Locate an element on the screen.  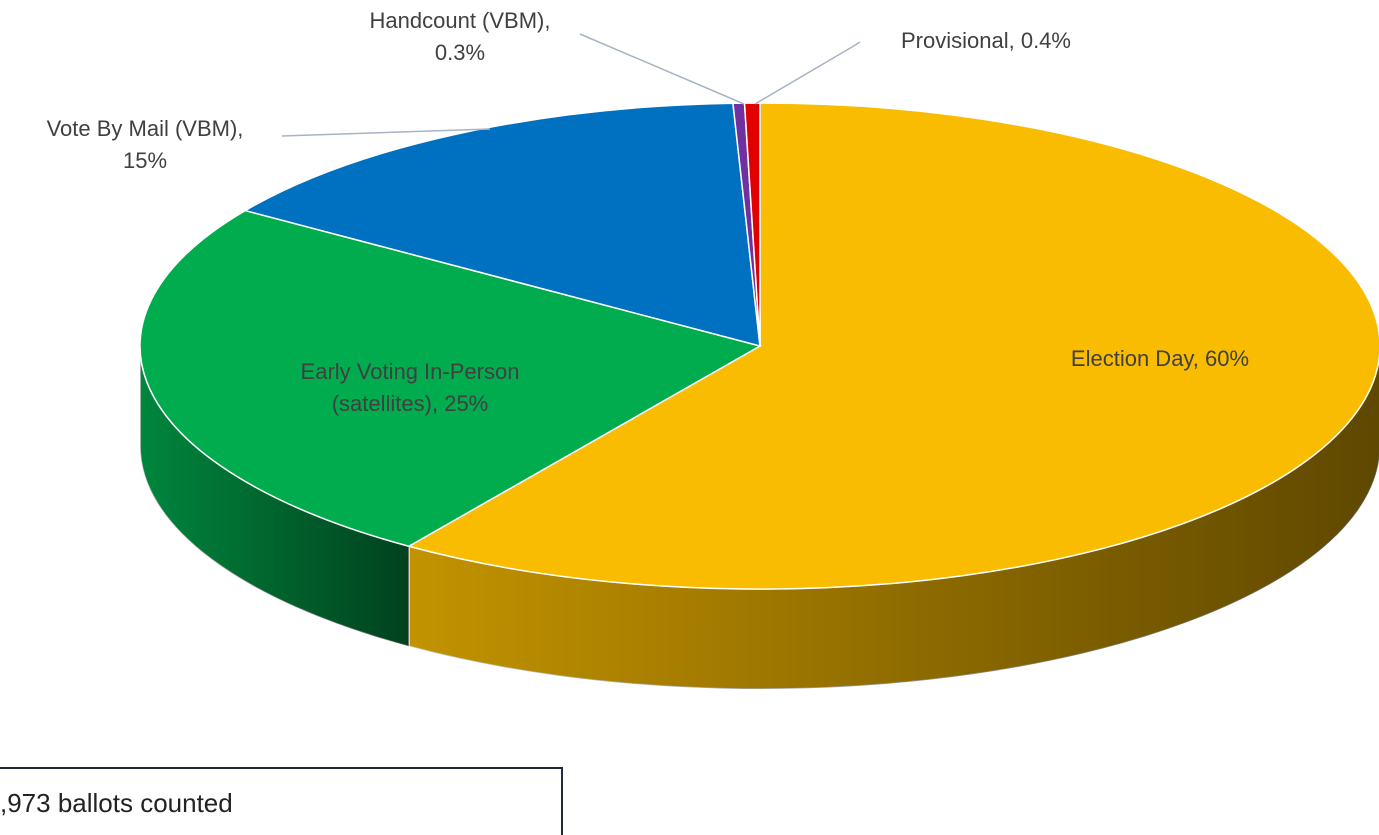
annotation-box is located at coordinates (281, 801).